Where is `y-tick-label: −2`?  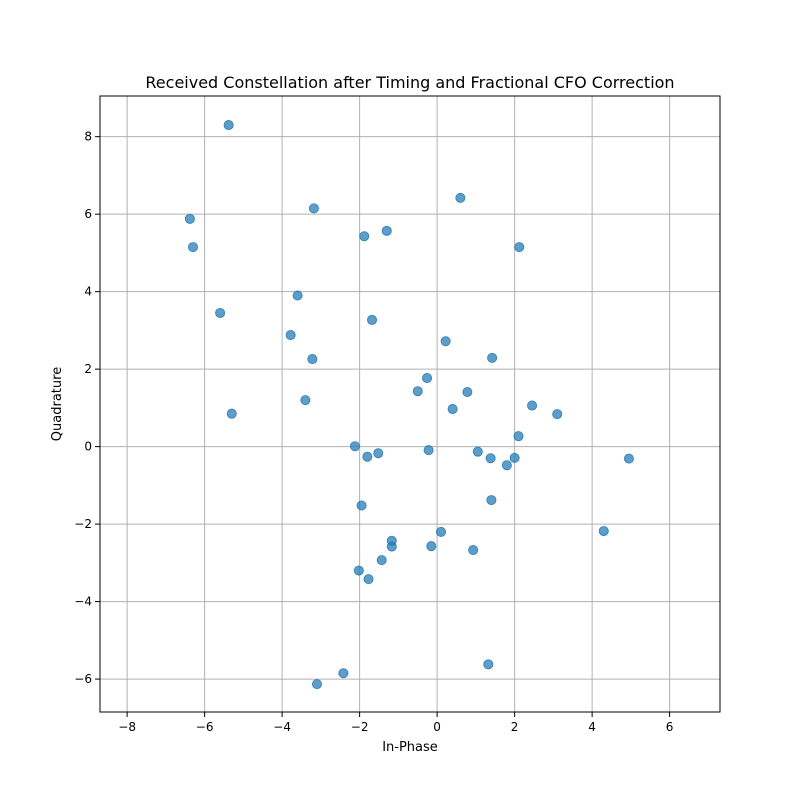
y-tick-label: −2 is located at coordinates (83, 524).